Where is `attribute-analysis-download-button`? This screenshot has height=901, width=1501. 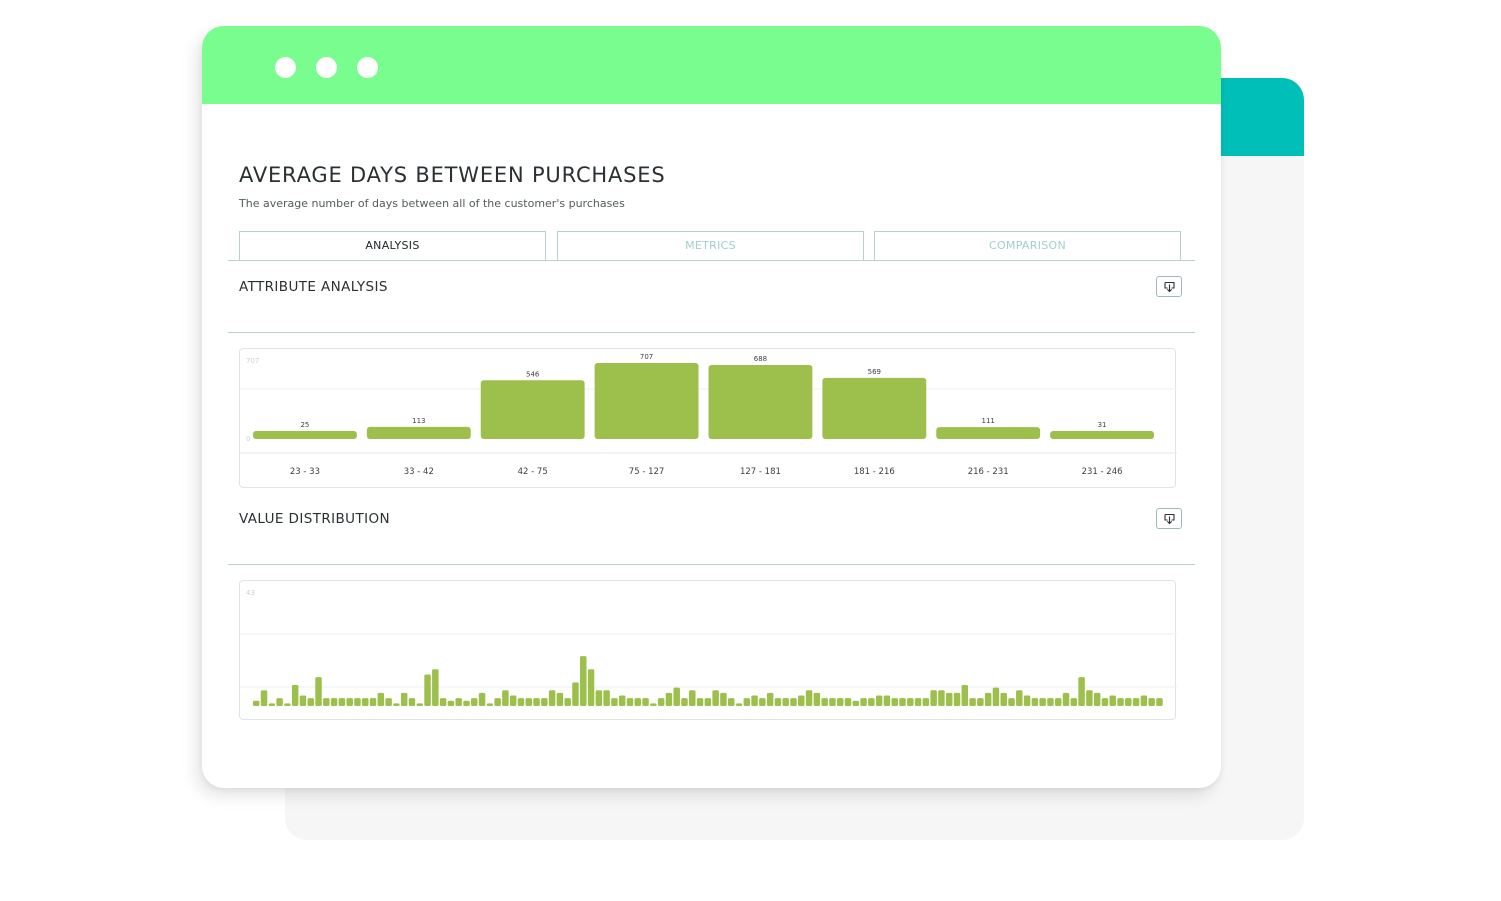
attribute-analysis-download-button is located at coordinates (1169, 286).